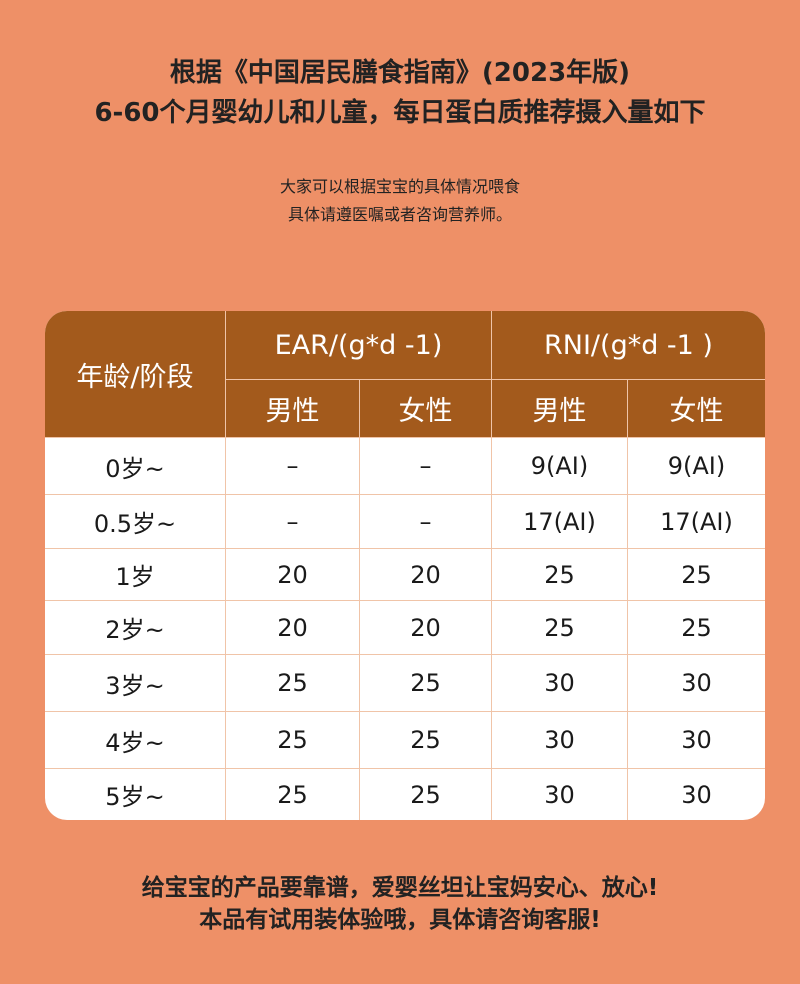  Describe the element at coordinates (135, 740) in the screenshot. I see `age-cell: 4岁~` at that location.